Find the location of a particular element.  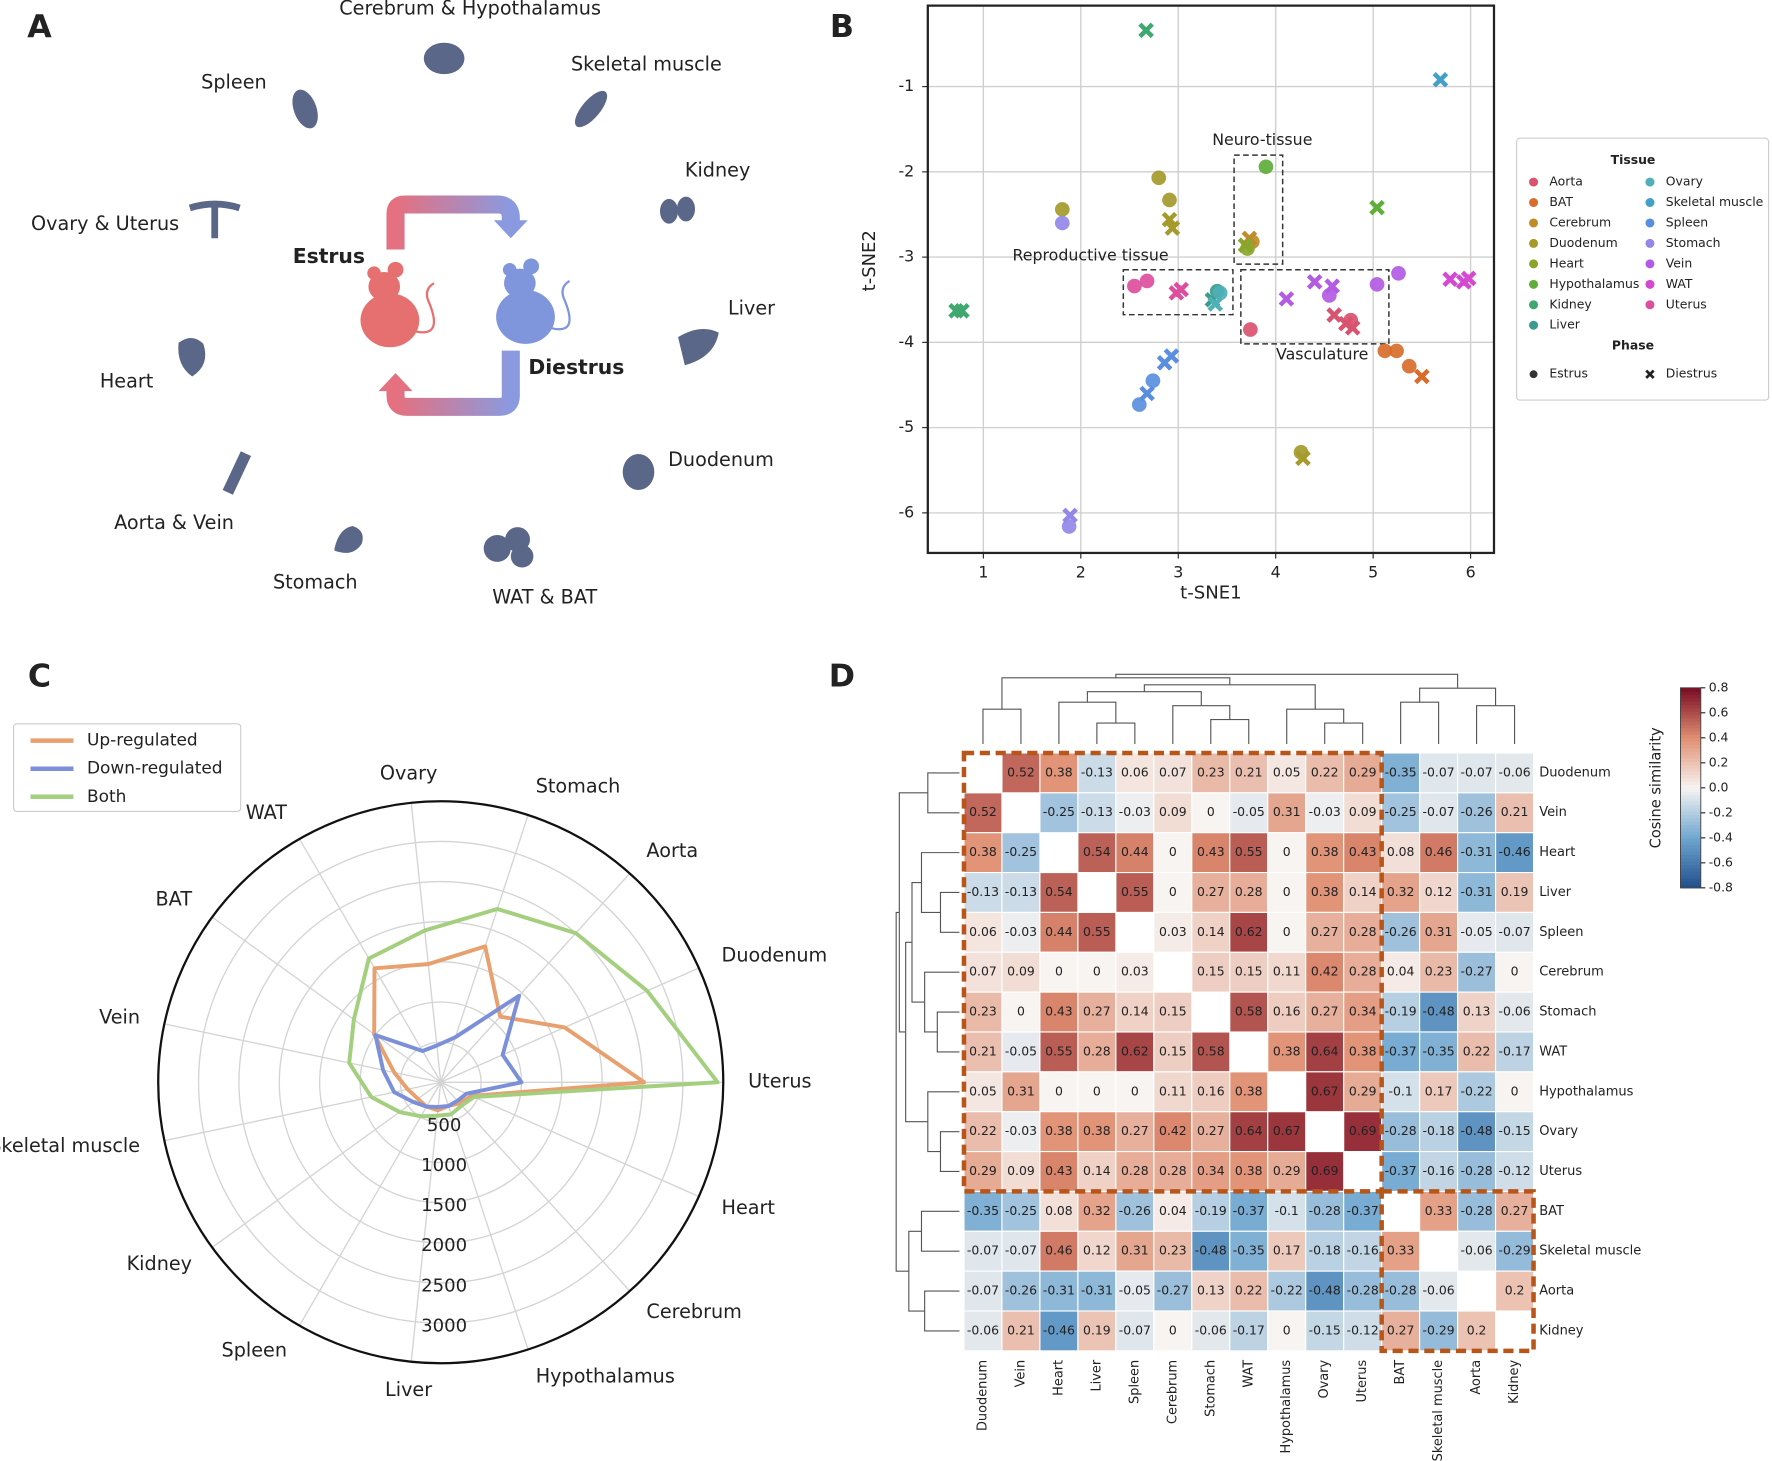

cell-label: -0.46 is located at coordinates (1059, 1329).